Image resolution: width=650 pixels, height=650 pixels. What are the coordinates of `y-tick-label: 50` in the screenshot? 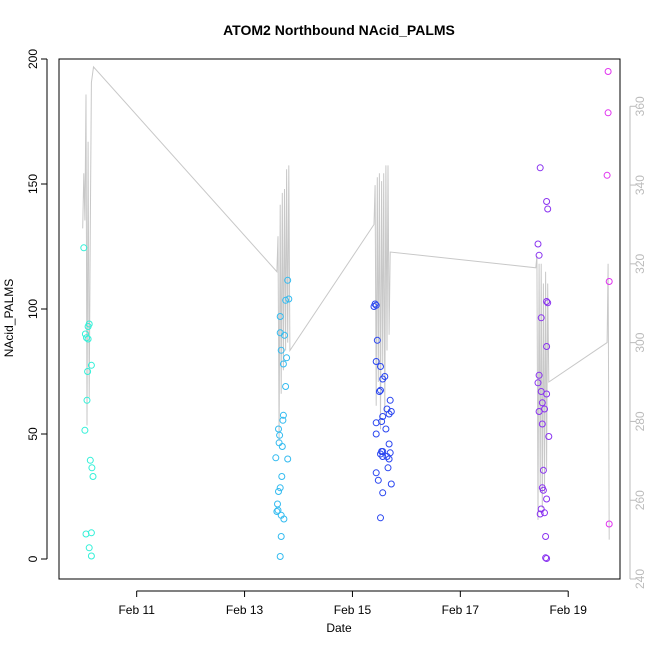 It's located at (33, 434).